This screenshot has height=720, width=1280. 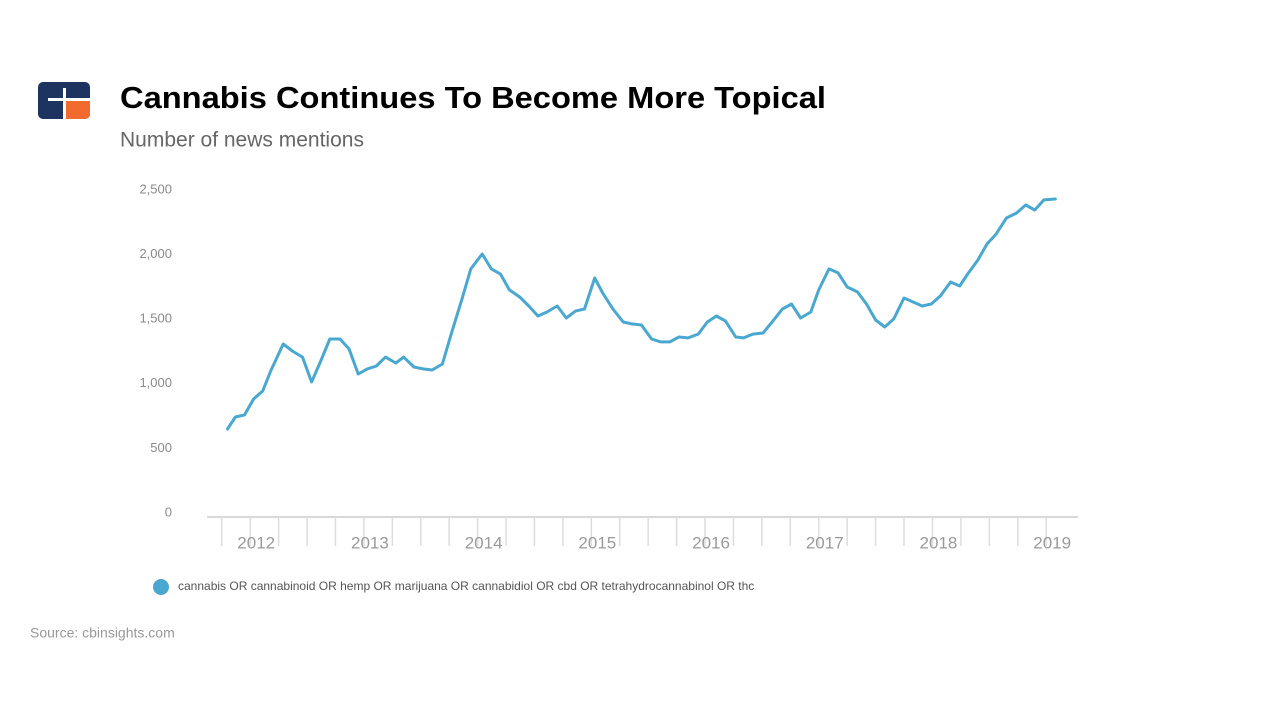 I want to click on x-tick-label: 2012, so click(x=256, y=542).